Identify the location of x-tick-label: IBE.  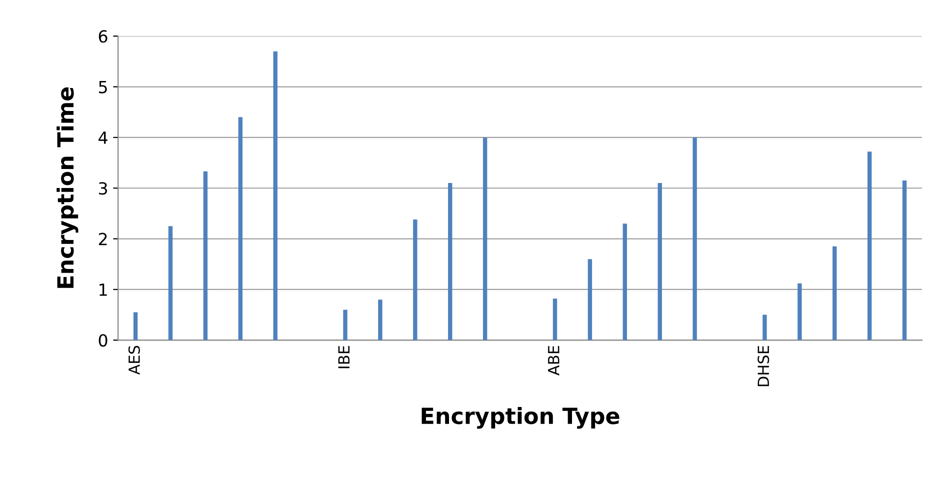
(344, 357).